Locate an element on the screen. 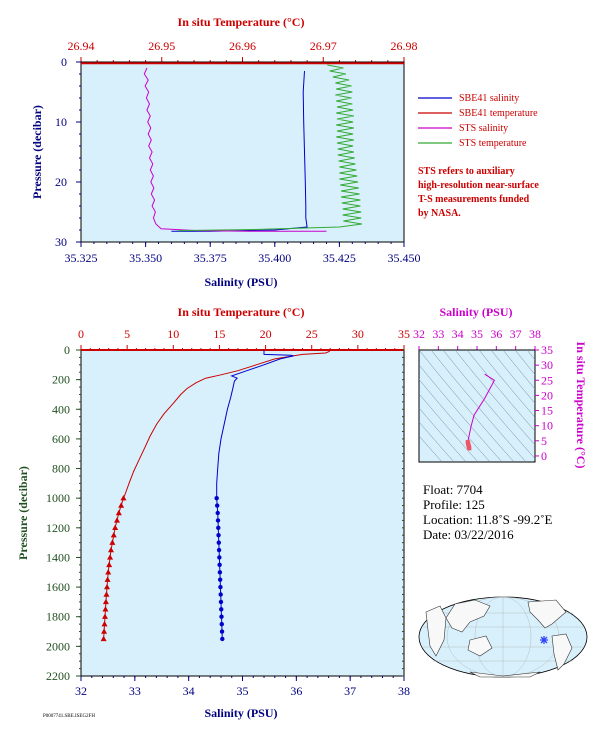 The image size is (601, 741). bottom-pressure-tick-label: 2000 is located at coordinates (58, 646).